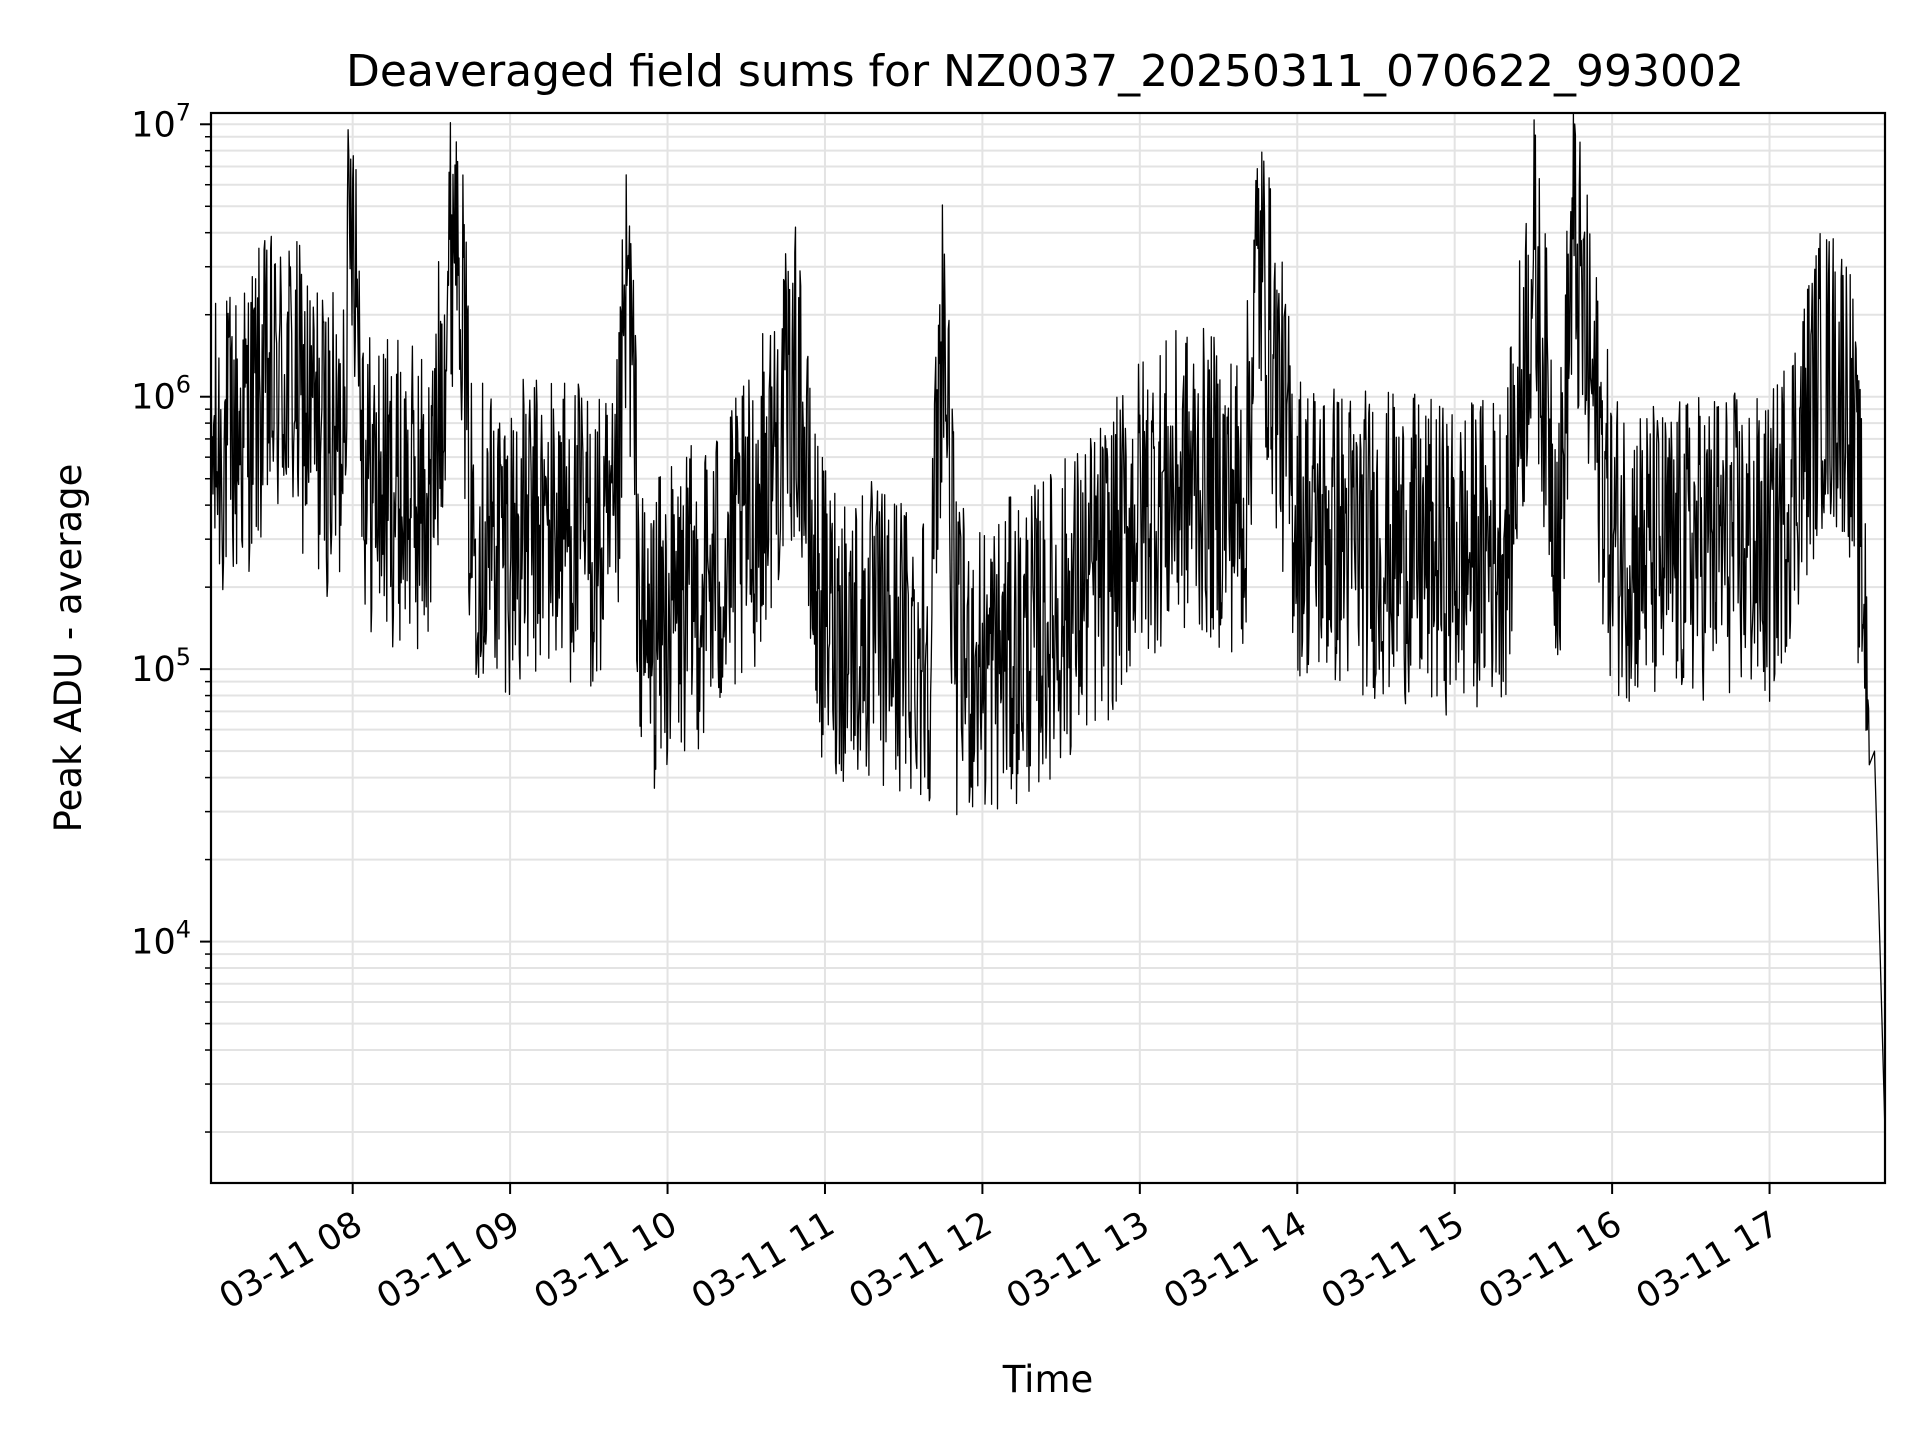 The image size is (1920, 1440). Describe the element at coordinates (171, 615) in the screenshot. I see `y-axis: 10⁴ 10⁵ 10⁶ 10⁷` at that location.